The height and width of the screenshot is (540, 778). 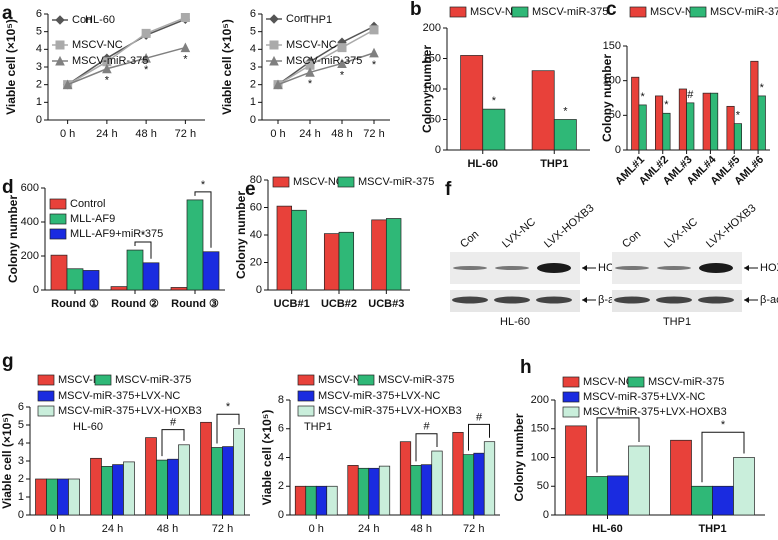 I want to click on y-tick-label: 2, so click(x=39, y=85).